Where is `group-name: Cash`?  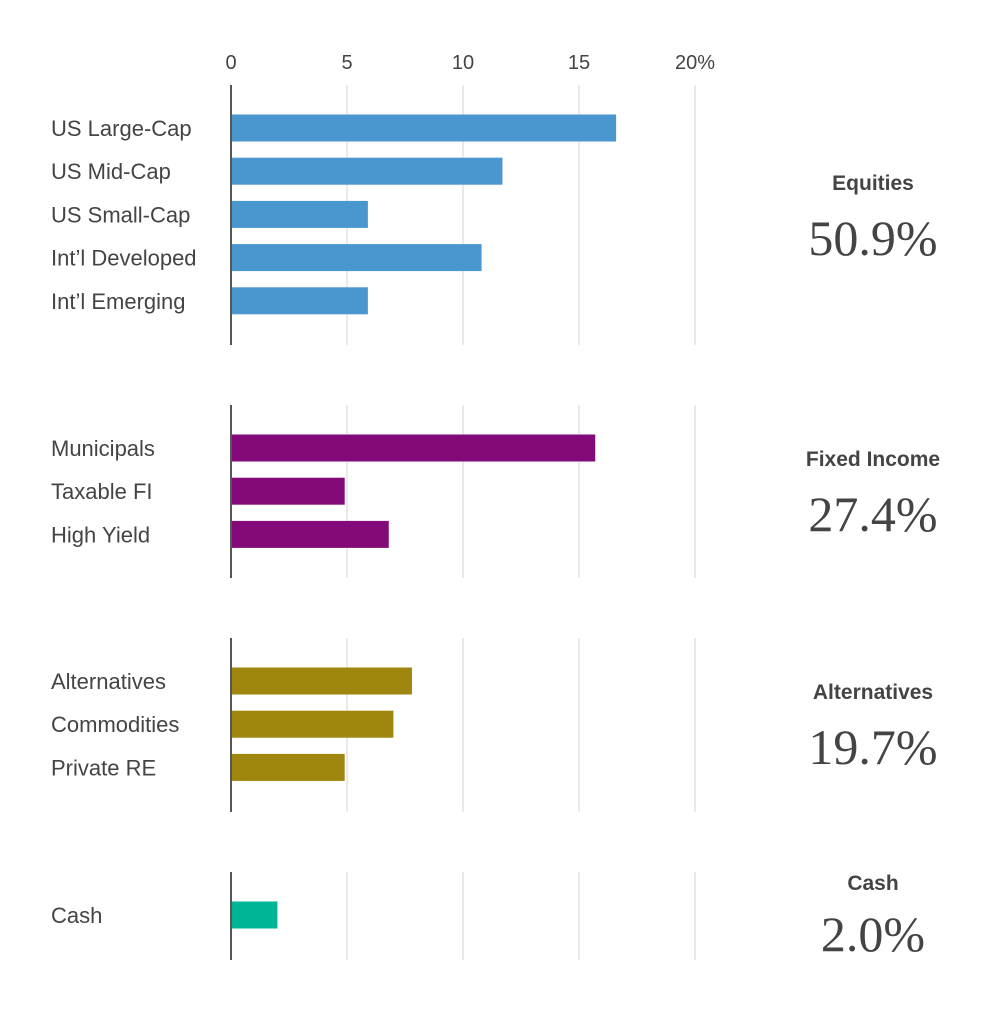
group-name: Cash is located at coordinates (872, 883).